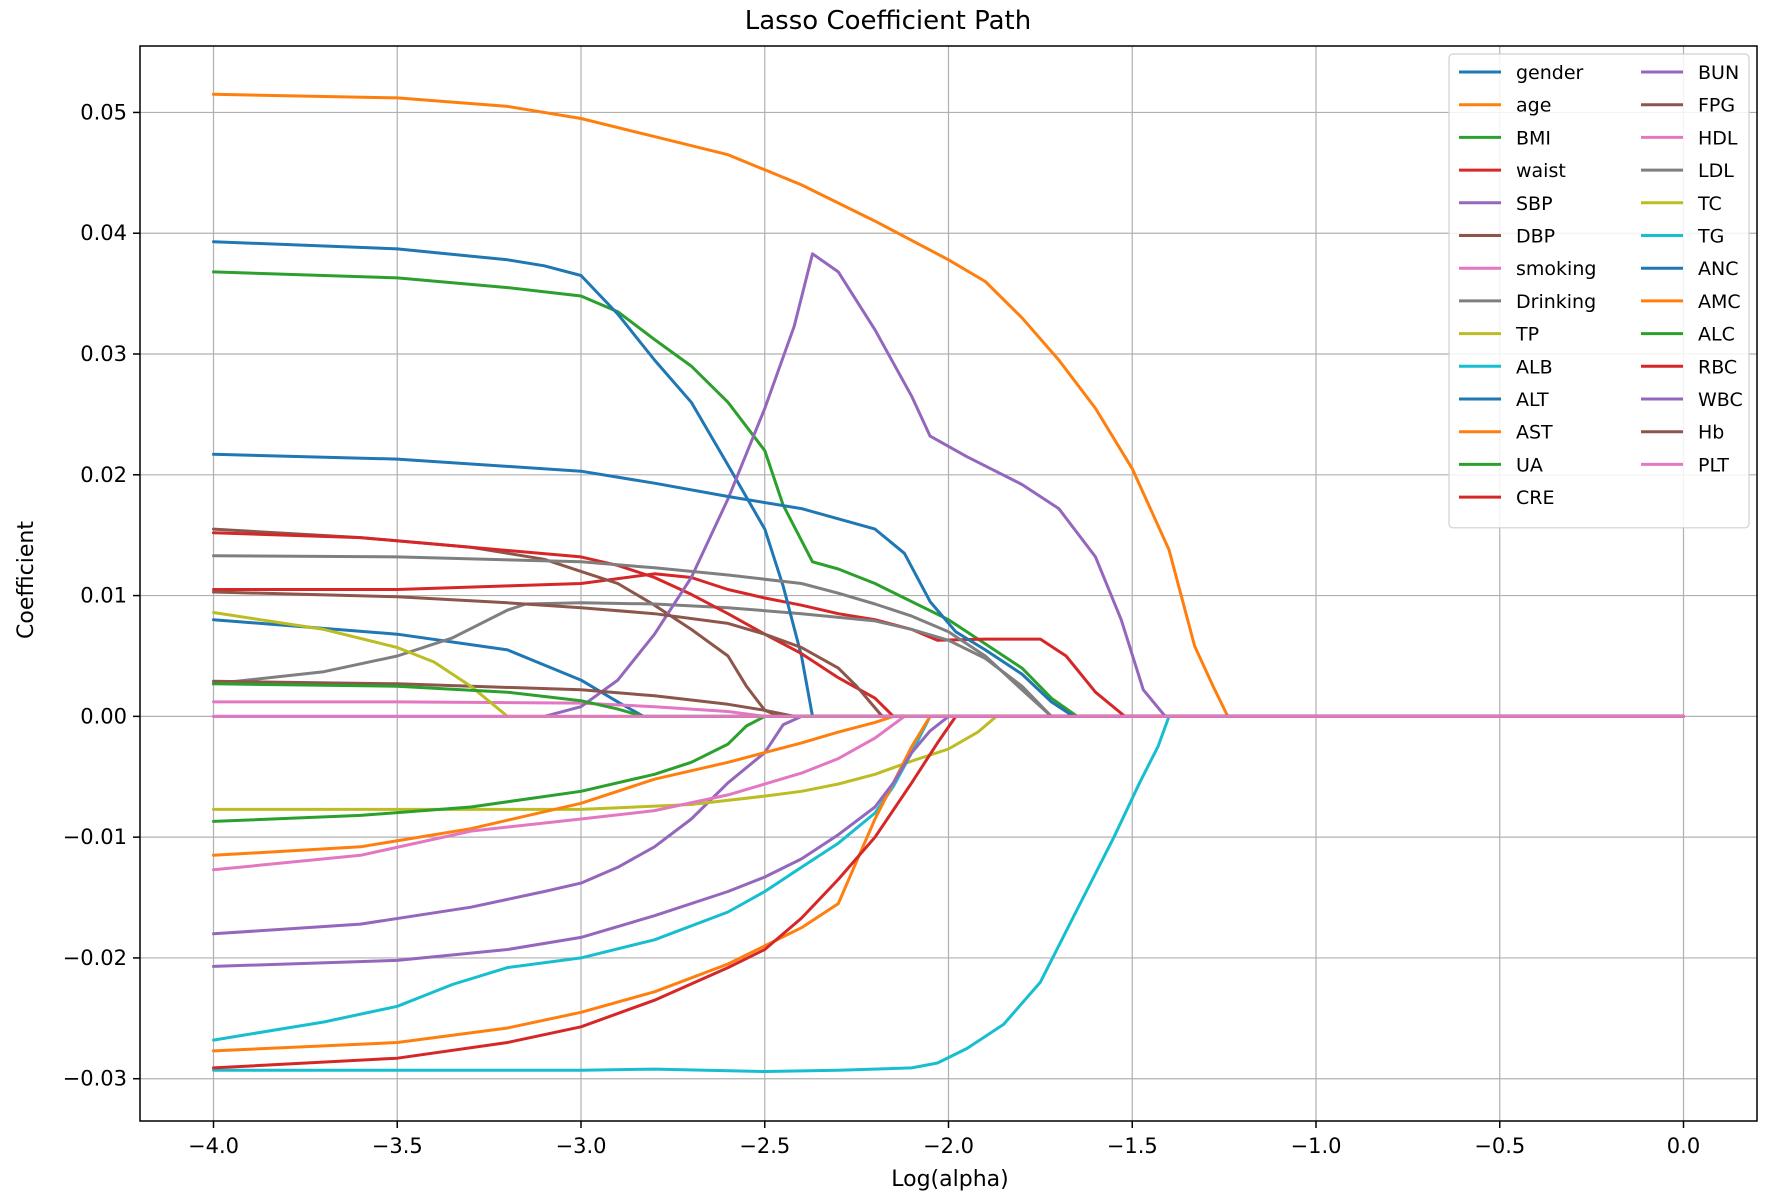  What do you see at coordinates (1716, 106) in the screenshot?
I see `legend-label: FPG` at bounding box center [1716, 106].